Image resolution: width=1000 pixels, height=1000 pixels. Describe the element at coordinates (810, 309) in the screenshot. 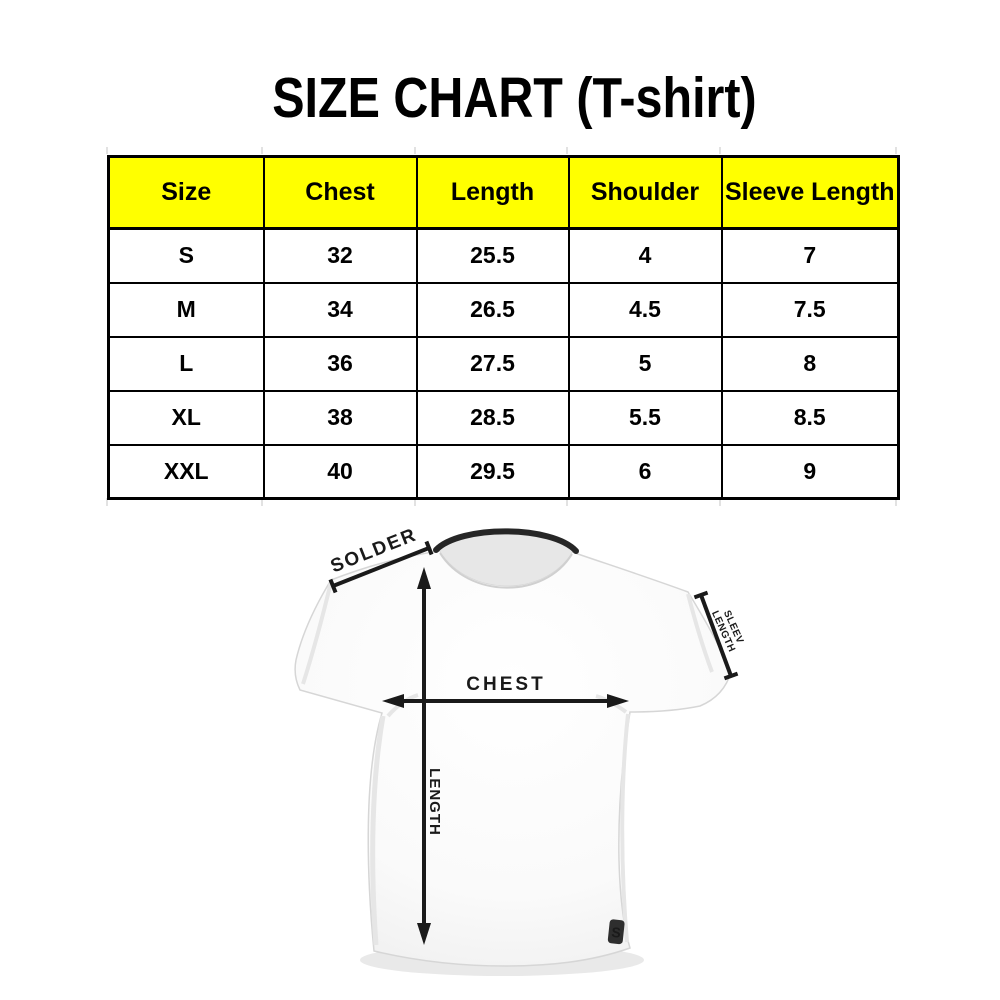

I see `table-cell: 7.5` at that location.